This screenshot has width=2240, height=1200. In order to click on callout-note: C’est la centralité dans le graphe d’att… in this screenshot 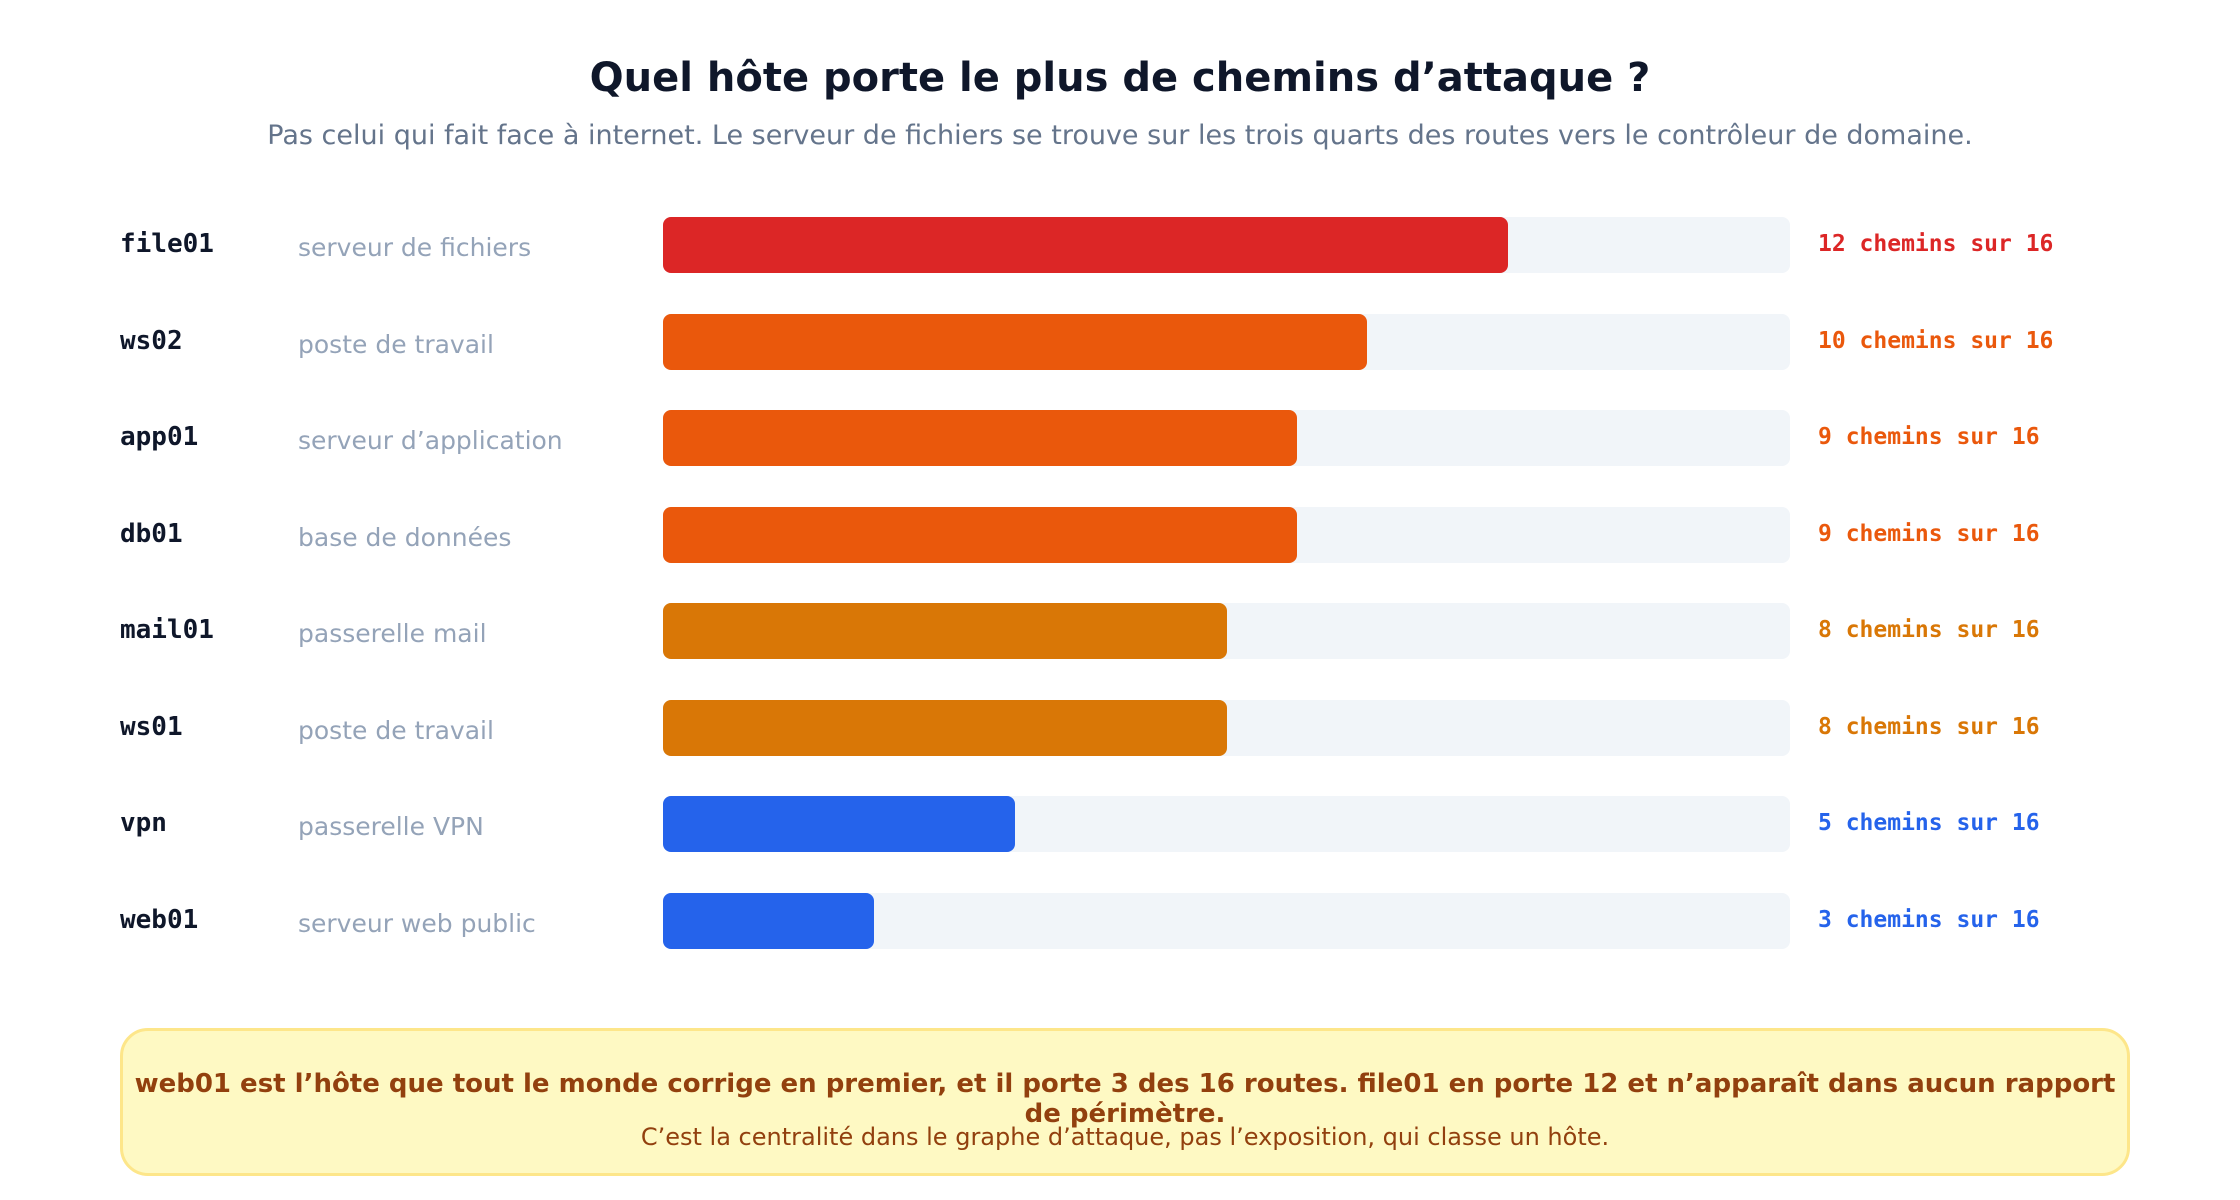, I will do `click(1125, 1137)`.